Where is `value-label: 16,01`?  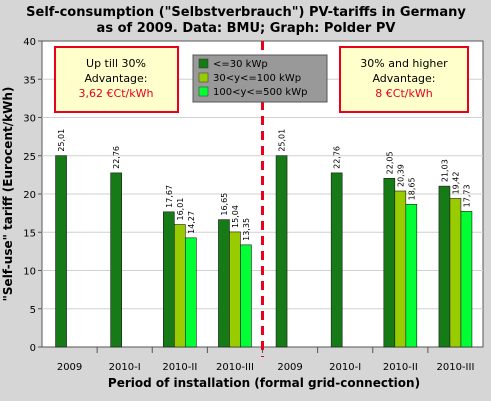
value-label: 16,01 is located at coordinates (180, 209).